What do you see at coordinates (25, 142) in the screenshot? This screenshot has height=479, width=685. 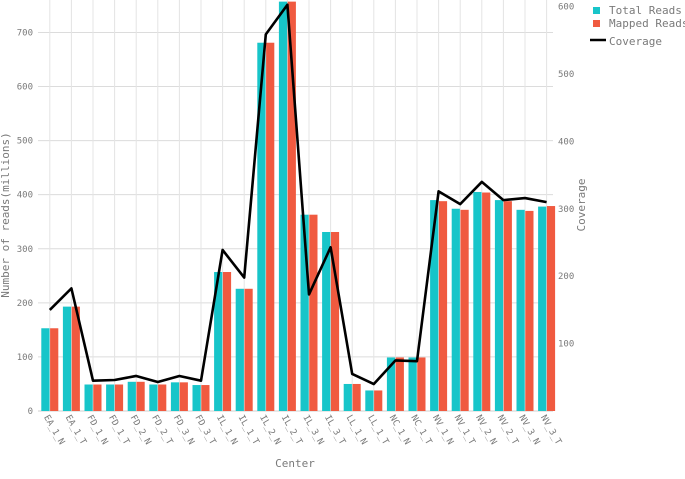 I see `y-tick-label-left: 500` at bounding box center [25, 142].